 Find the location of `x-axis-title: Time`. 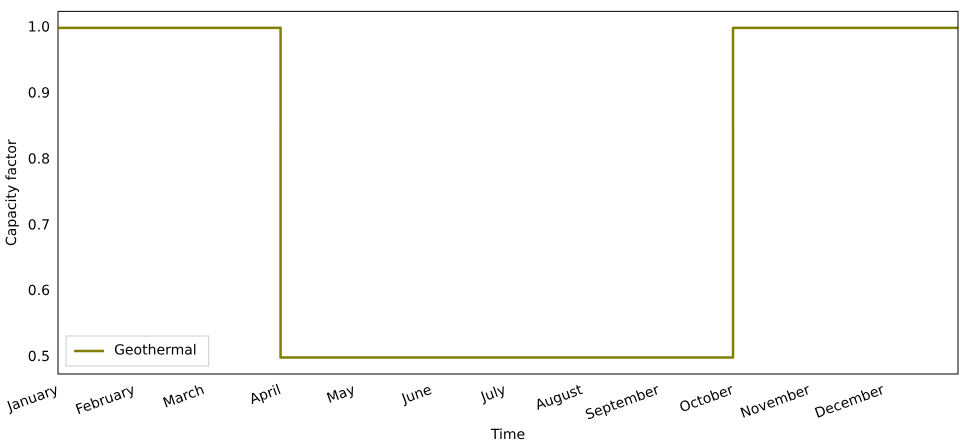

x-axis-title: Time is located at coordinates (508, 435).